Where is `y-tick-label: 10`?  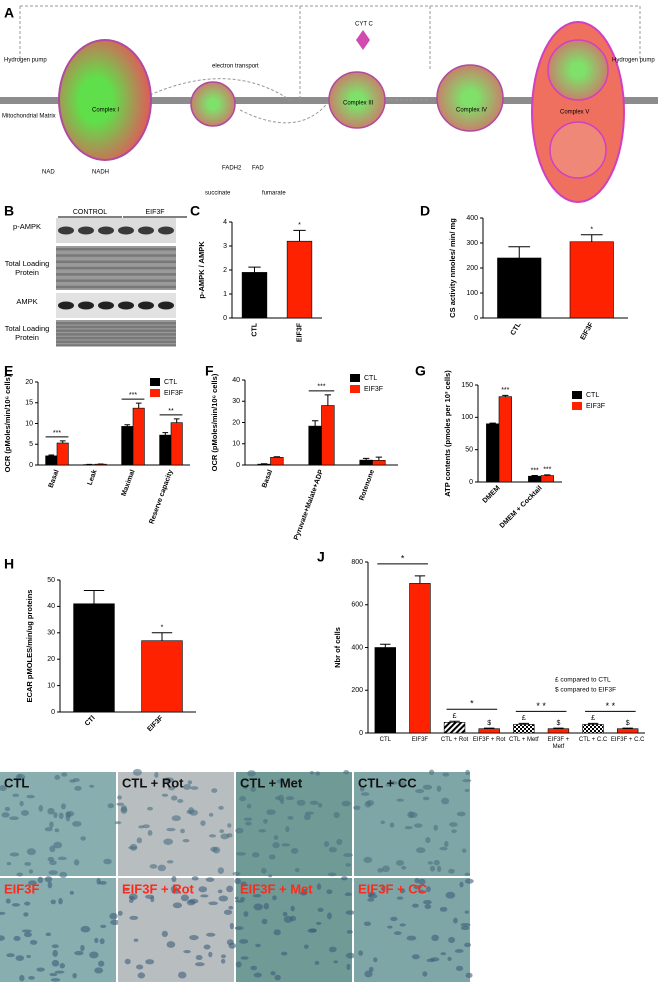 y-tick-label: 10 is located at coordinates (29, 423).